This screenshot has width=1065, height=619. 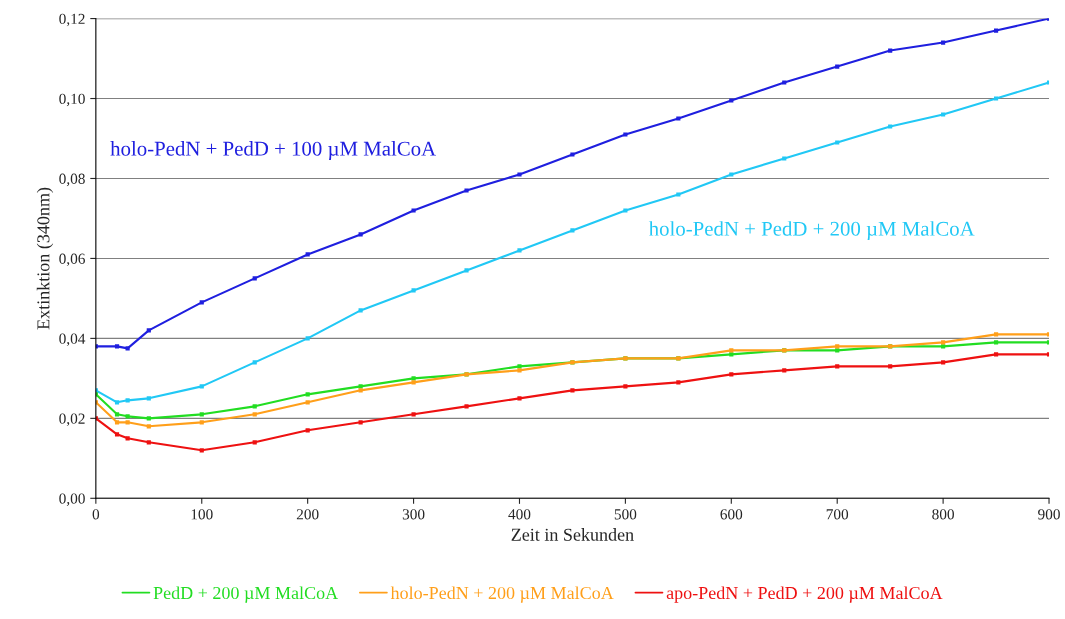 I want to click on y-tick-label: 0,10, so click(x=72, y=100).